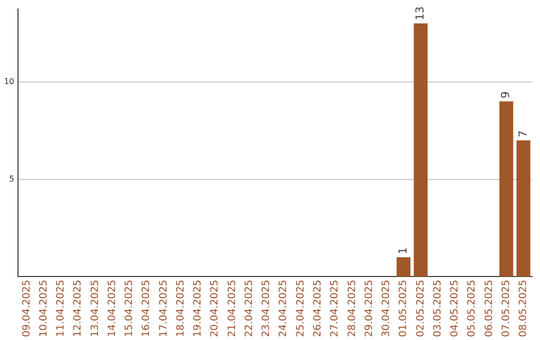 This screenshot has height=340, width=540. What do you see at coordinates (198, 309) in the screenshot?
I see `x-tick-label: 19.04.2025` at bounding box center [198, 309].